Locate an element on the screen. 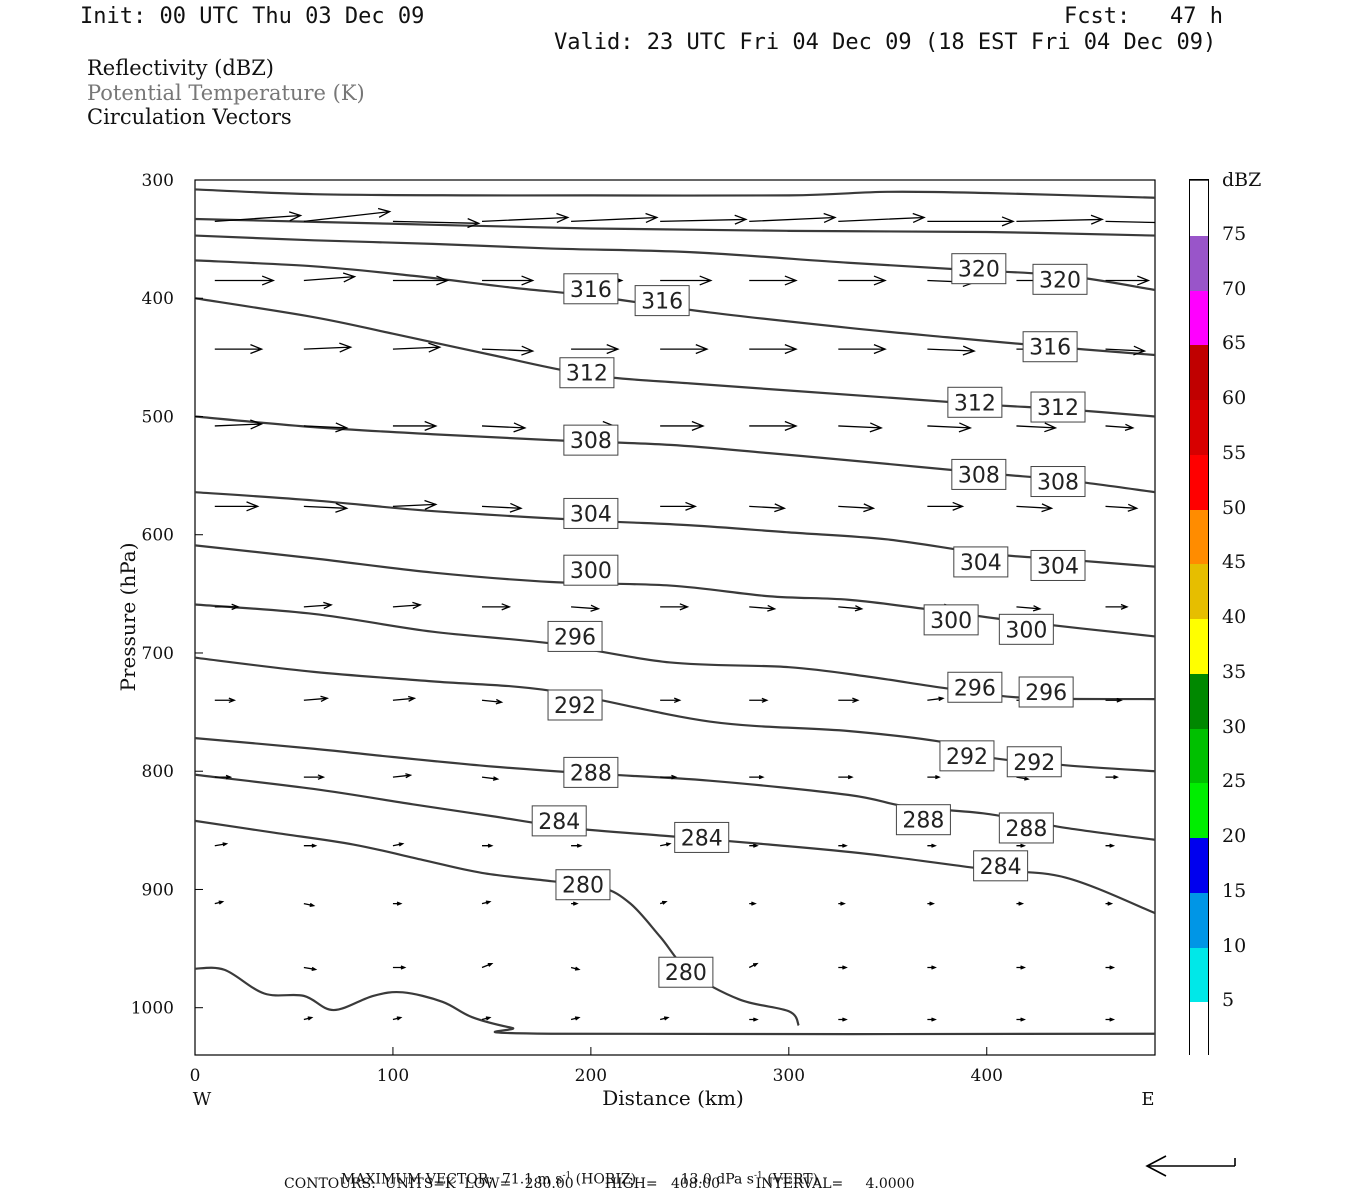 This screenshot has width=1350, height=1200. colorbar-label: 75 is located at coordinates (1234, 233).